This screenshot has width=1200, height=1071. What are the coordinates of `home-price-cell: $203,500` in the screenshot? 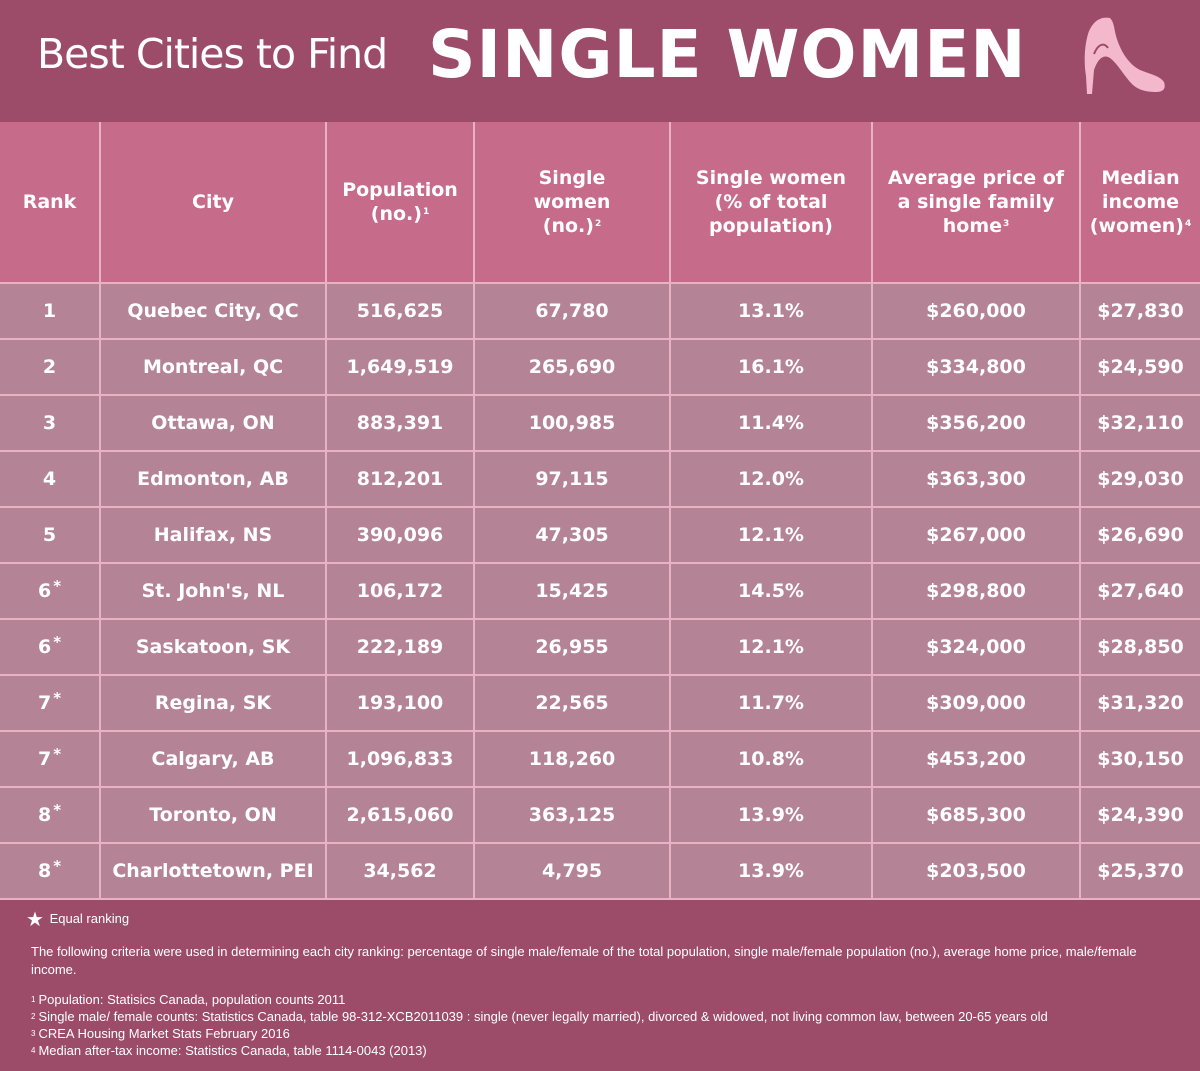 It's located at (976, 871).